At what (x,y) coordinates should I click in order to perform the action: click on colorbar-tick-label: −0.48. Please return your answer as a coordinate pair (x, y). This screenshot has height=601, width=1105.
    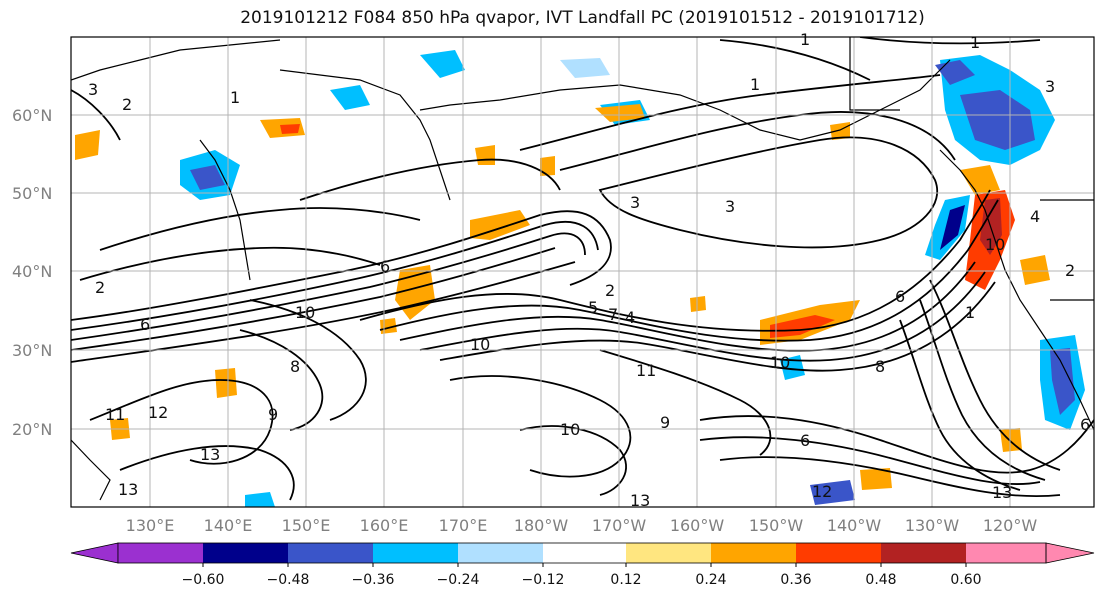
    Looking at the image, I should click on (288, 580).